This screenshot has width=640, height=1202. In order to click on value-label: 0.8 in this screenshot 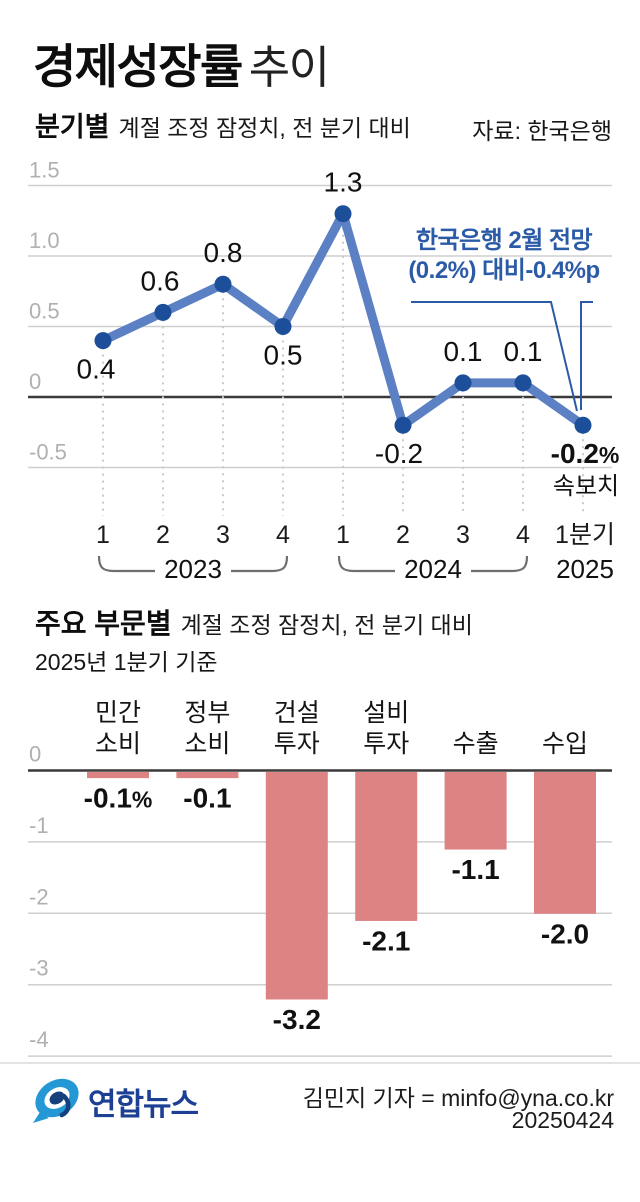, I will do `click(223, 252)`.